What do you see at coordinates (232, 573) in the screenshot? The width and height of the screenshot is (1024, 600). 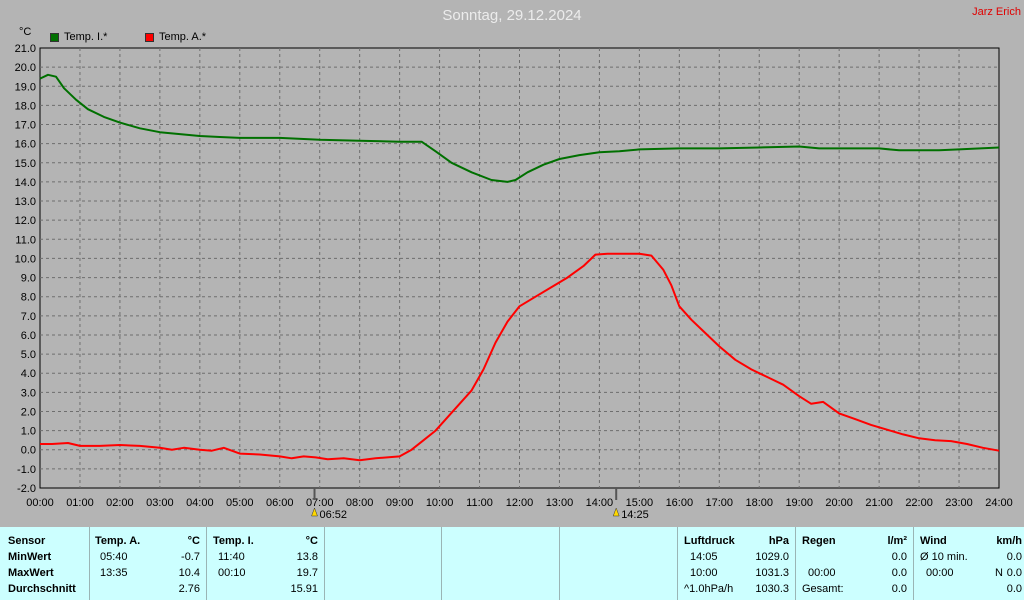 I see `temp-i-max-time: 00:10` at bounding box center [232, 573].